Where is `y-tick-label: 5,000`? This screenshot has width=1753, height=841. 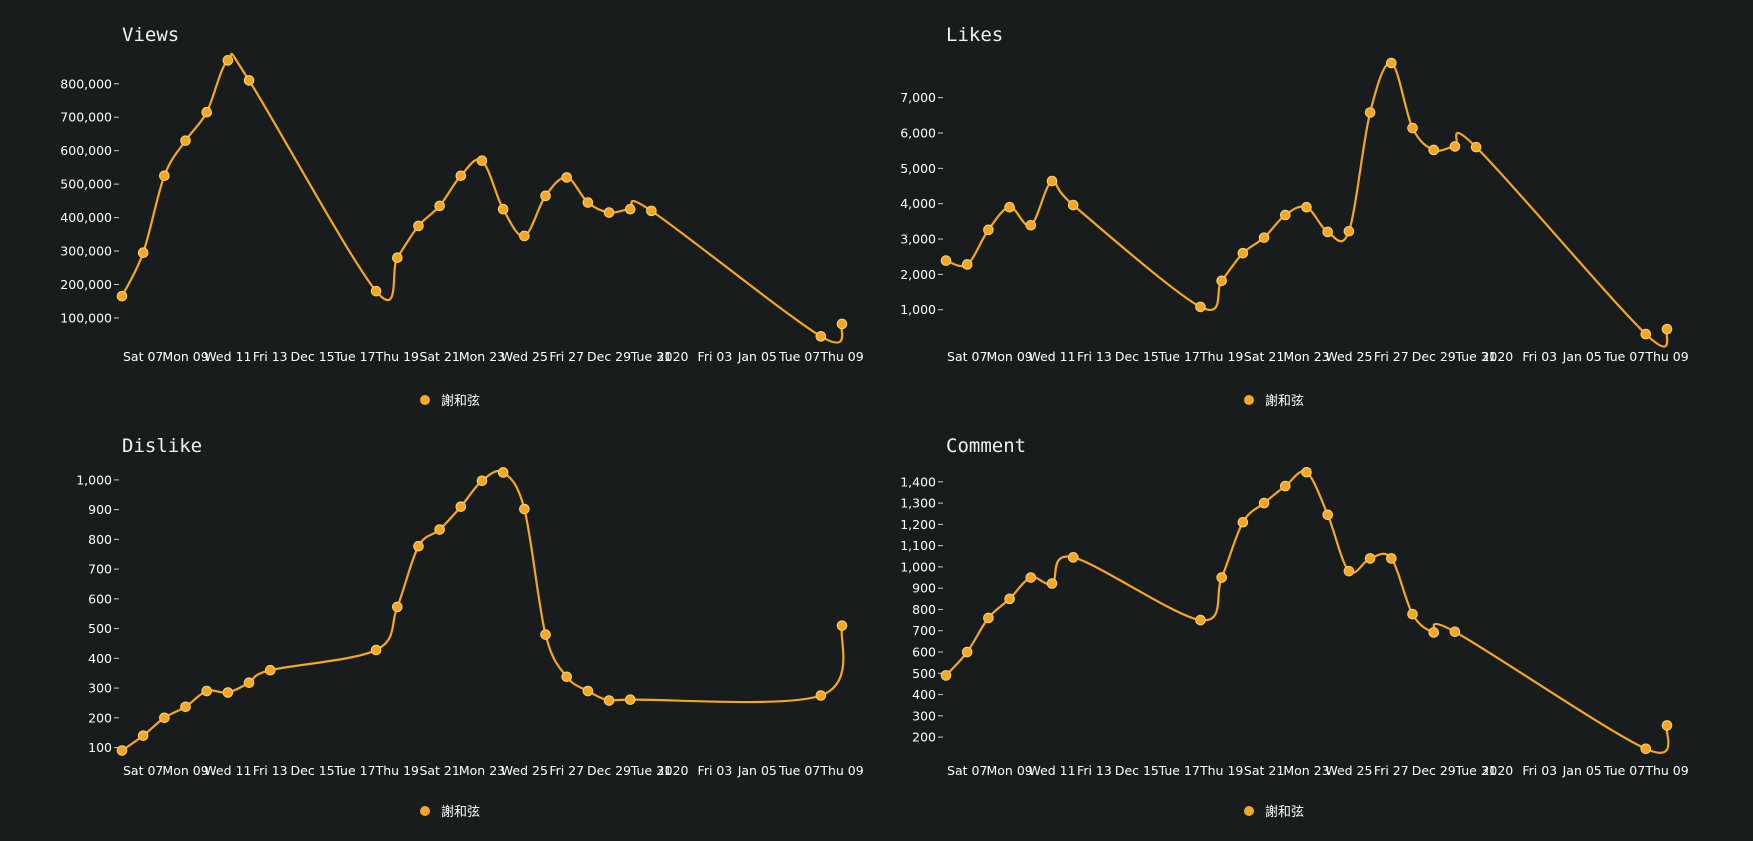
y-tick-label: 5,000 is located at coordinates (918, 168).